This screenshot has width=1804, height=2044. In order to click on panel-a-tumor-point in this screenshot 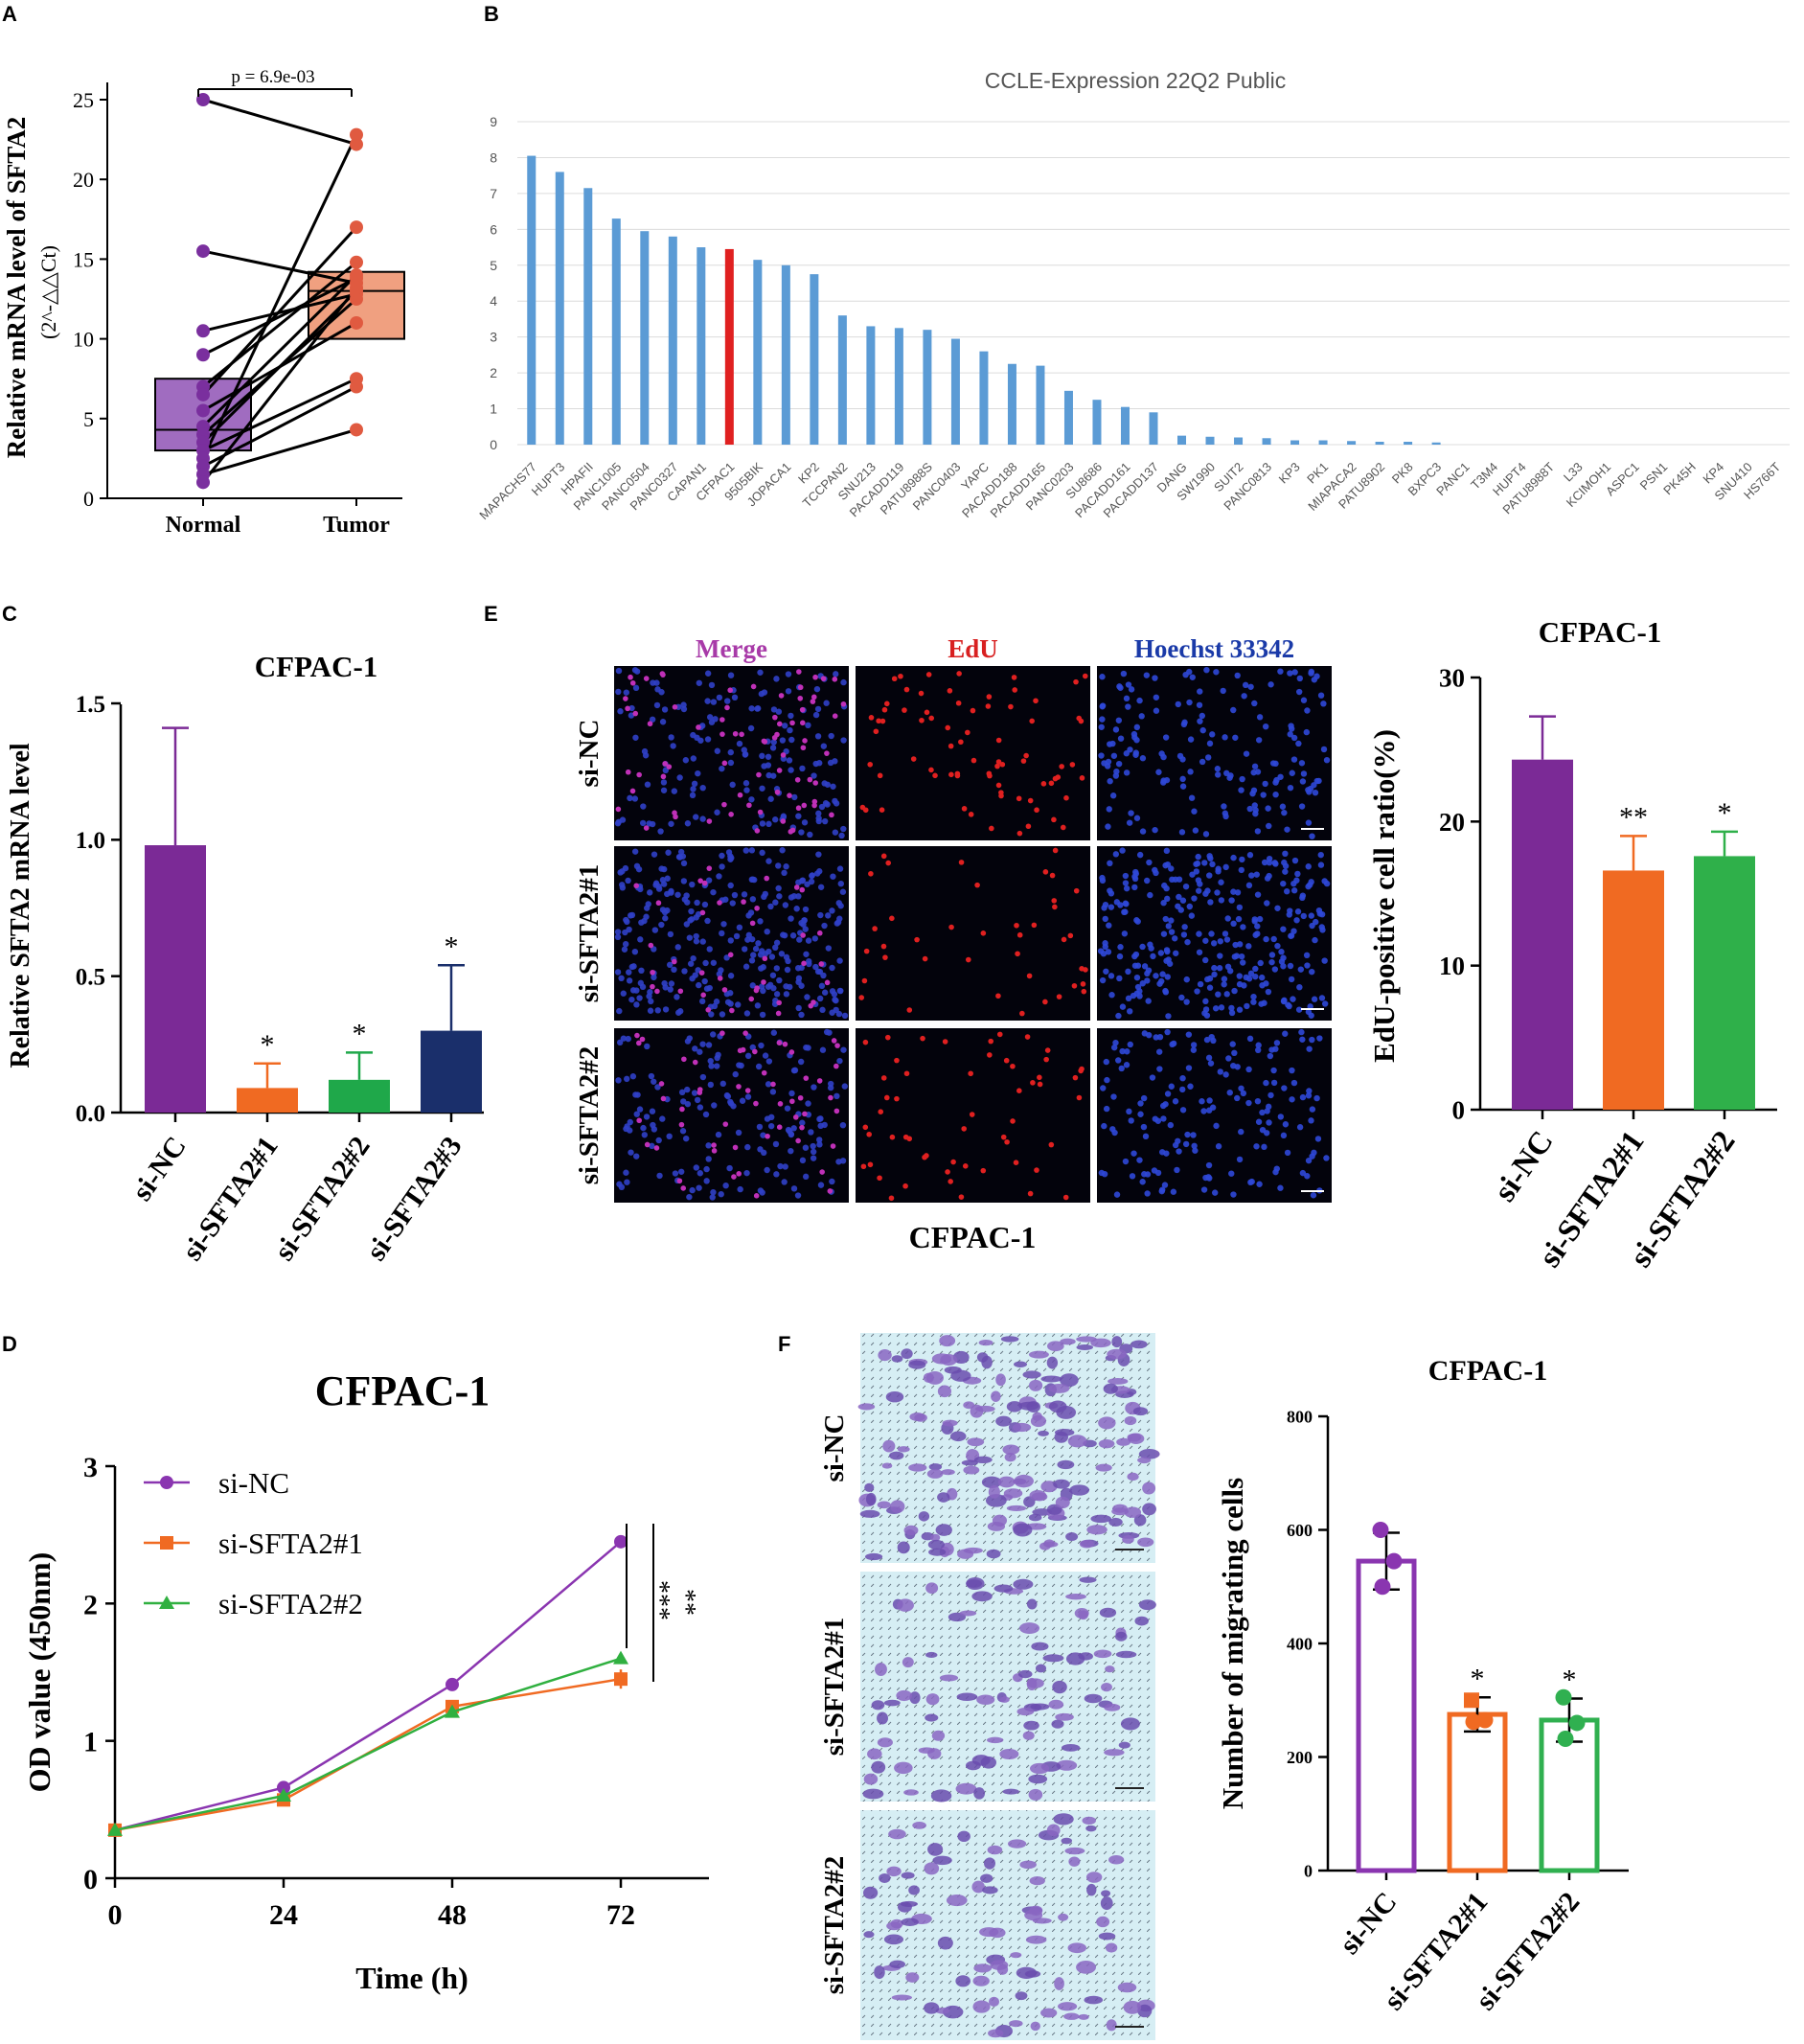, I will do `click(356, 262)`.